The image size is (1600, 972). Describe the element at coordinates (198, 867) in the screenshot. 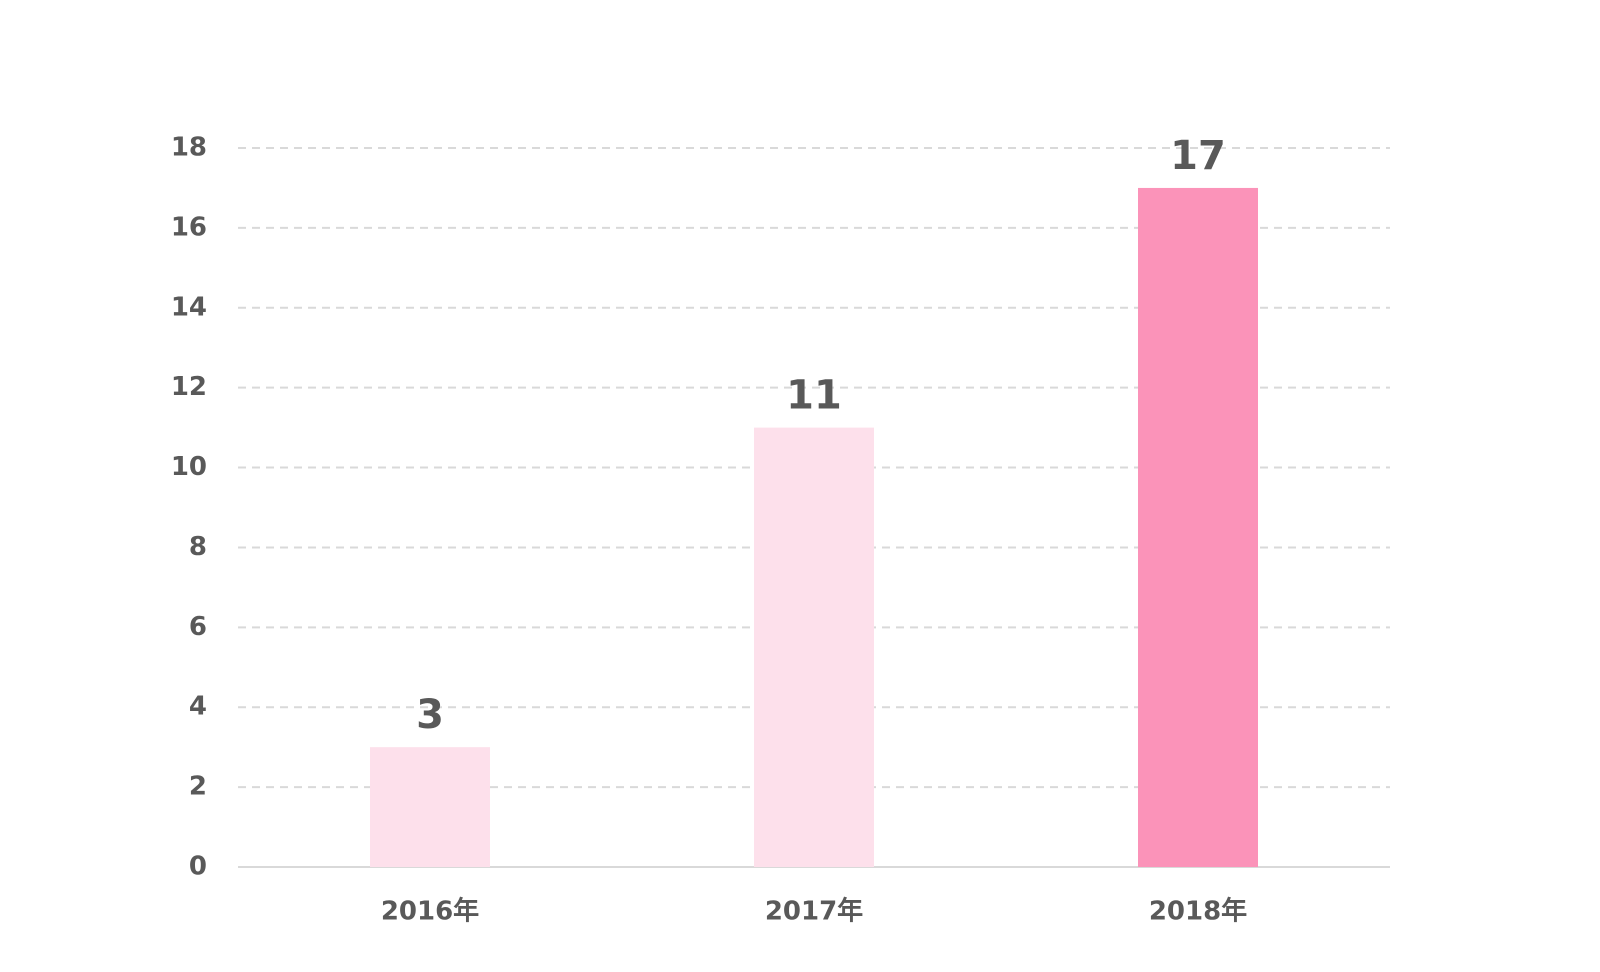

I see `y-tick-label: 0` at that location.